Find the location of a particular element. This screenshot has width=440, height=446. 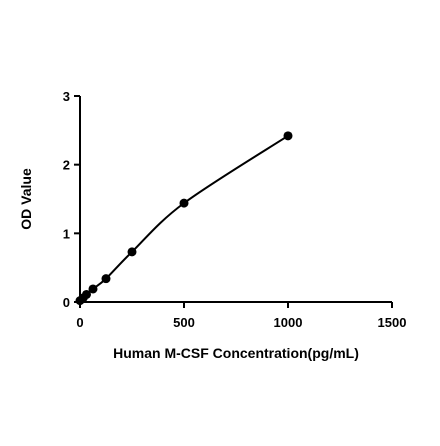

x-tick-label: 0 is located at coordinates (79, 322).